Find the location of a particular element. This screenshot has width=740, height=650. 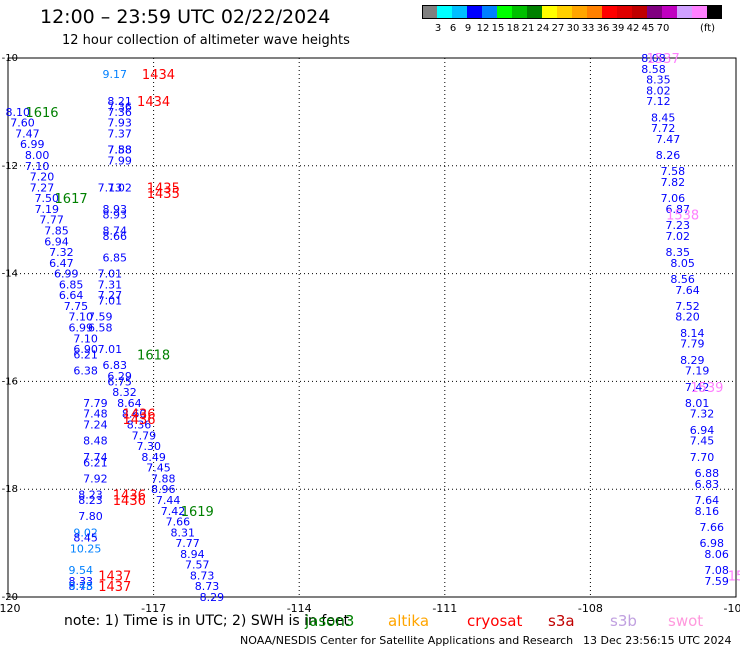

wave-height-value: 9.02 is located at coordinates (85, 532).